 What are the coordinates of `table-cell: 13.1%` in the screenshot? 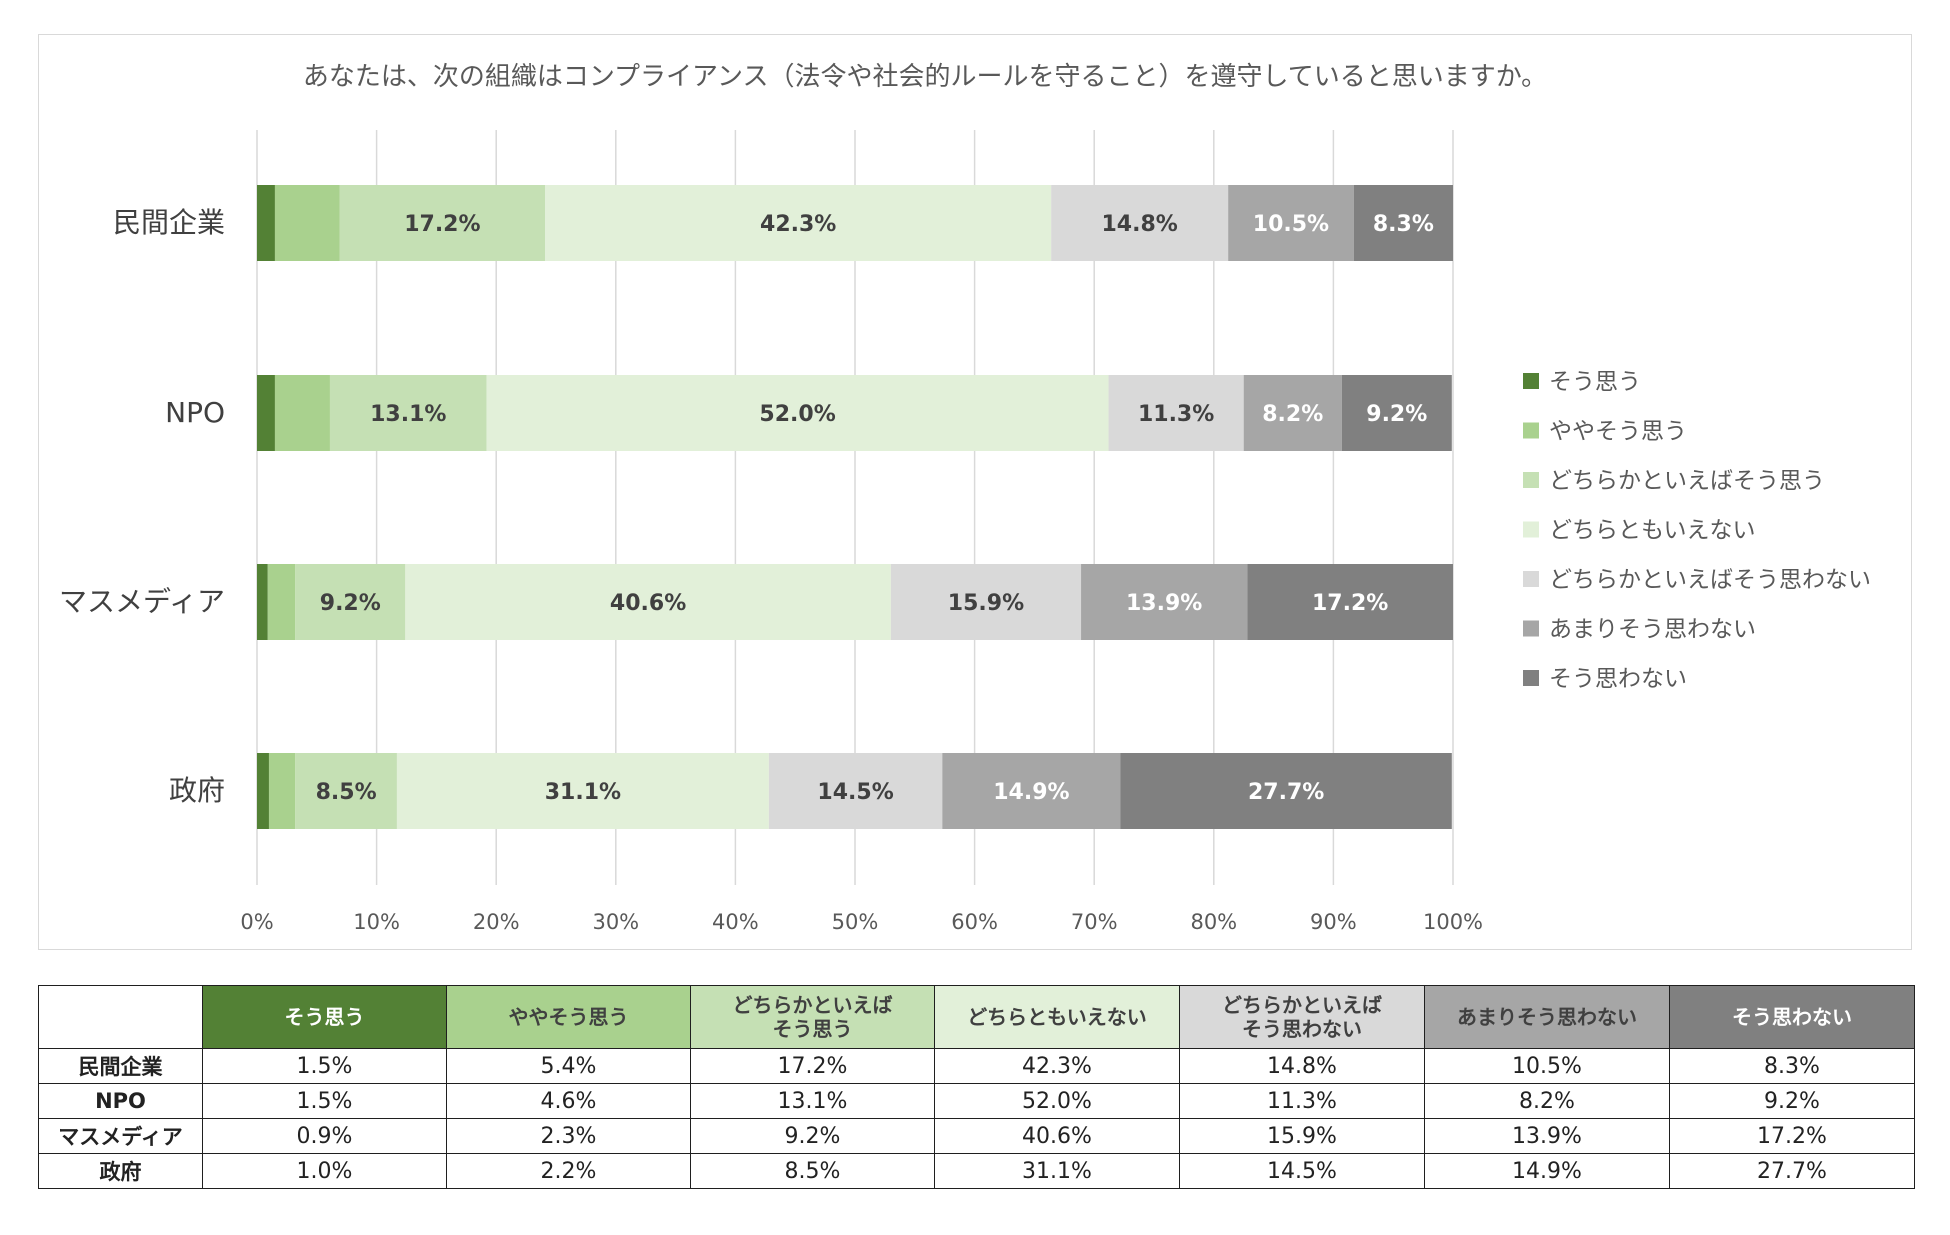 It's located at (812, 1101).